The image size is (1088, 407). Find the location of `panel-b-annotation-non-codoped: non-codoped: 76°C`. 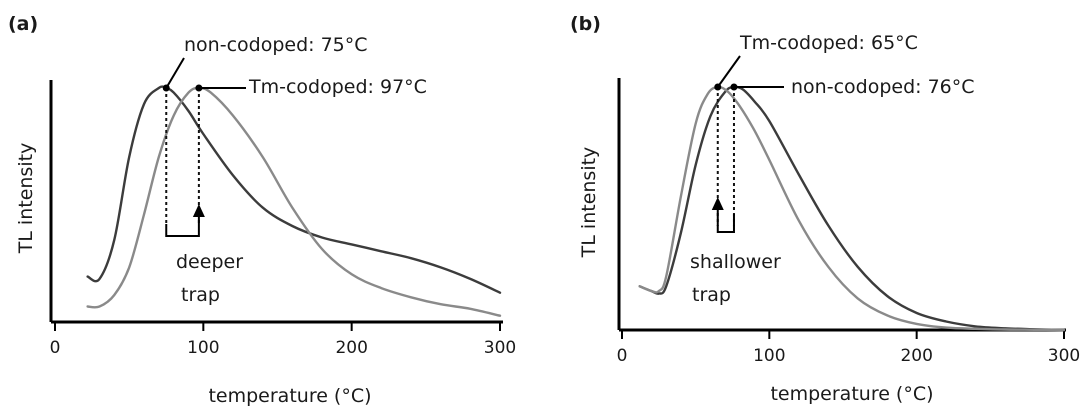

panel-b-annotation-non-codoped: non-codoped: 76°C is located at coordinates (883, 87).